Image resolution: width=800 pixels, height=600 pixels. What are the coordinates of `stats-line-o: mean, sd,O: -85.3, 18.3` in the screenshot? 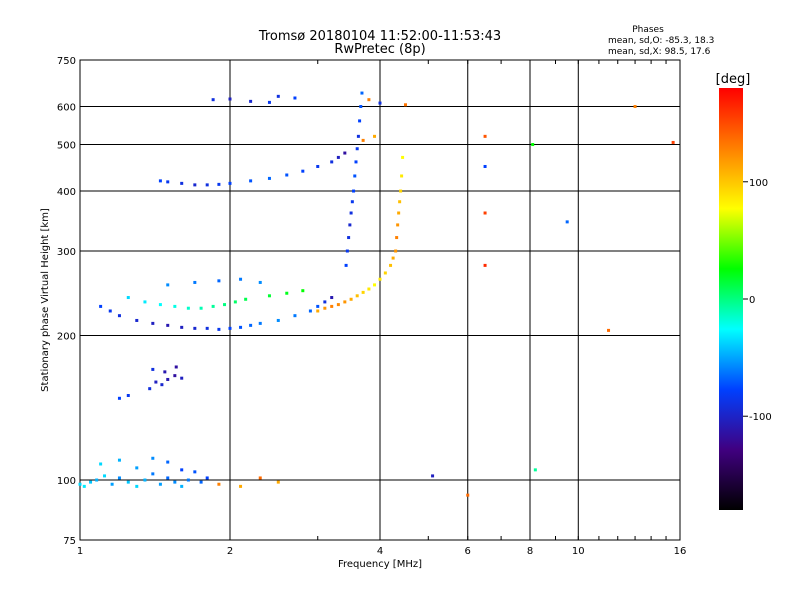 It's located at (661, 41).